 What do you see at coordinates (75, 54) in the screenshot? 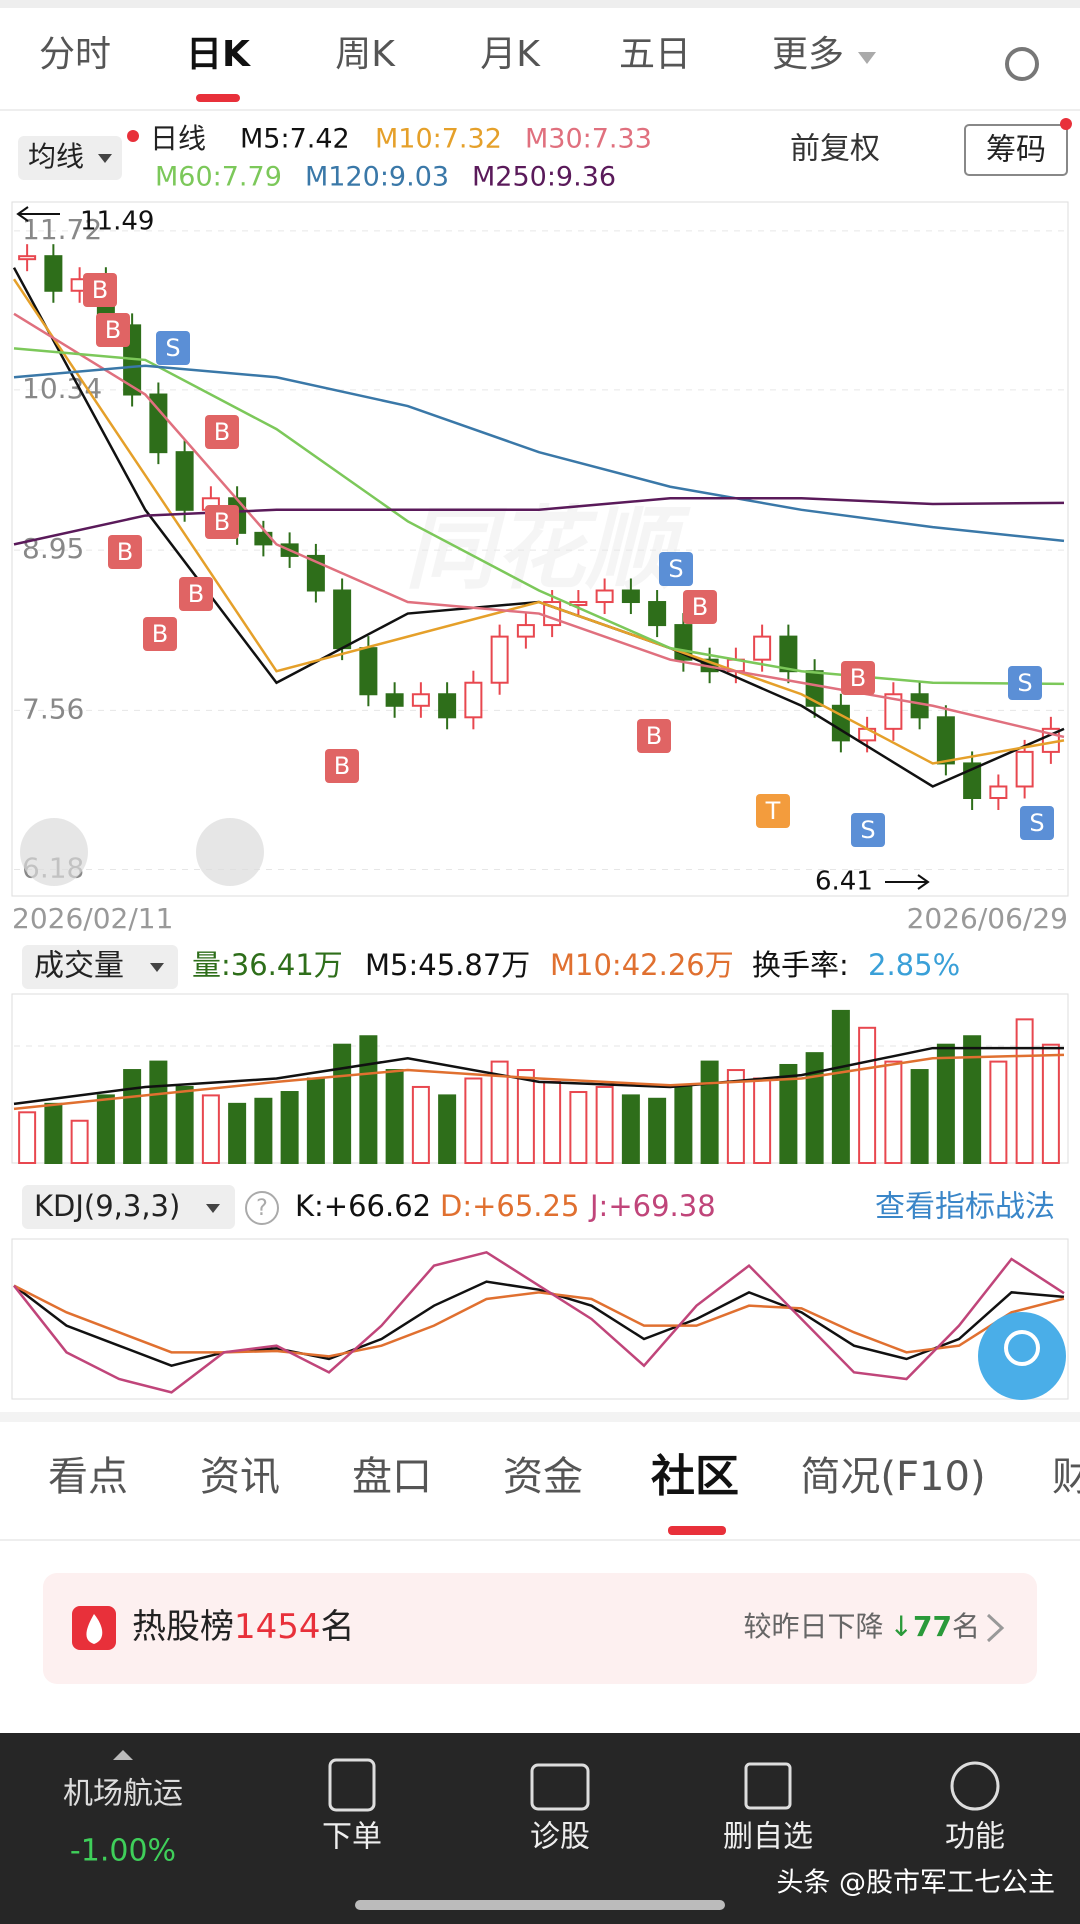
I see `tab: 分时` at bounding box center [75, 54].